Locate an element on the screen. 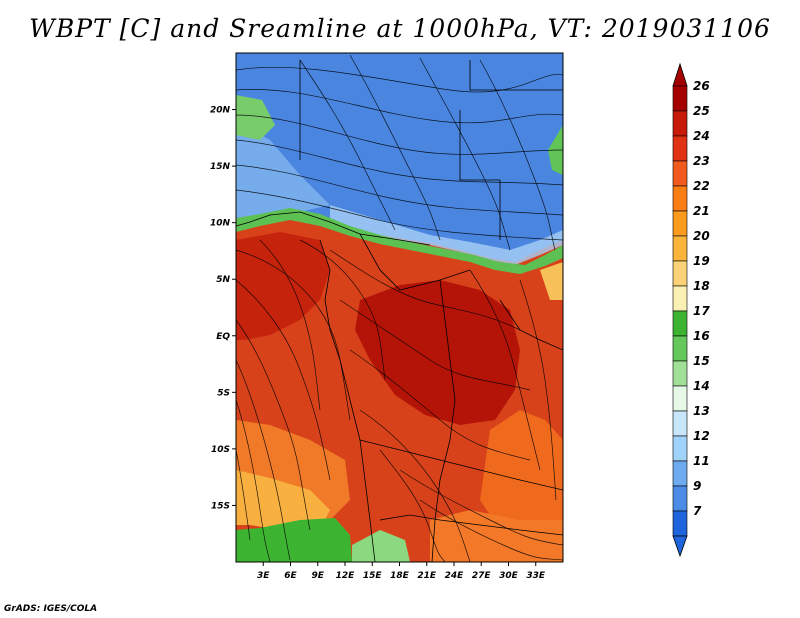 The width and height of the screenshot is (800, 618). colorbar-label: 24 is located at coordinates (701, 136).